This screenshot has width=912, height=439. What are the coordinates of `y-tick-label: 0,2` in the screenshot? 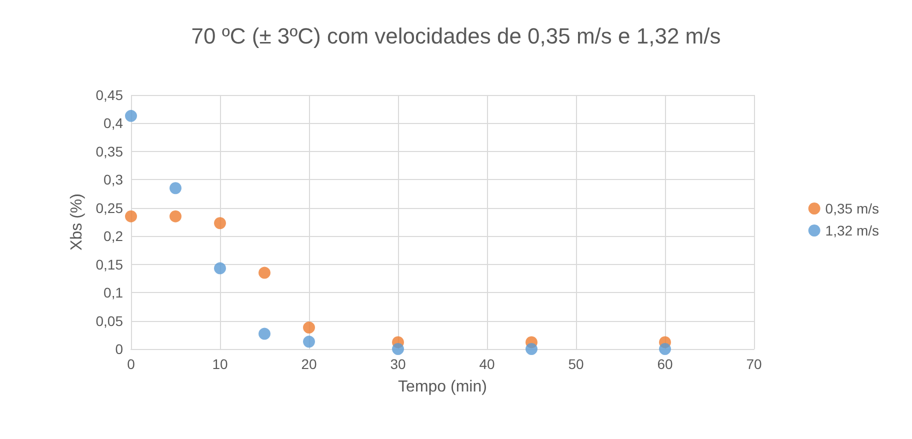 It's located at (114, 236).